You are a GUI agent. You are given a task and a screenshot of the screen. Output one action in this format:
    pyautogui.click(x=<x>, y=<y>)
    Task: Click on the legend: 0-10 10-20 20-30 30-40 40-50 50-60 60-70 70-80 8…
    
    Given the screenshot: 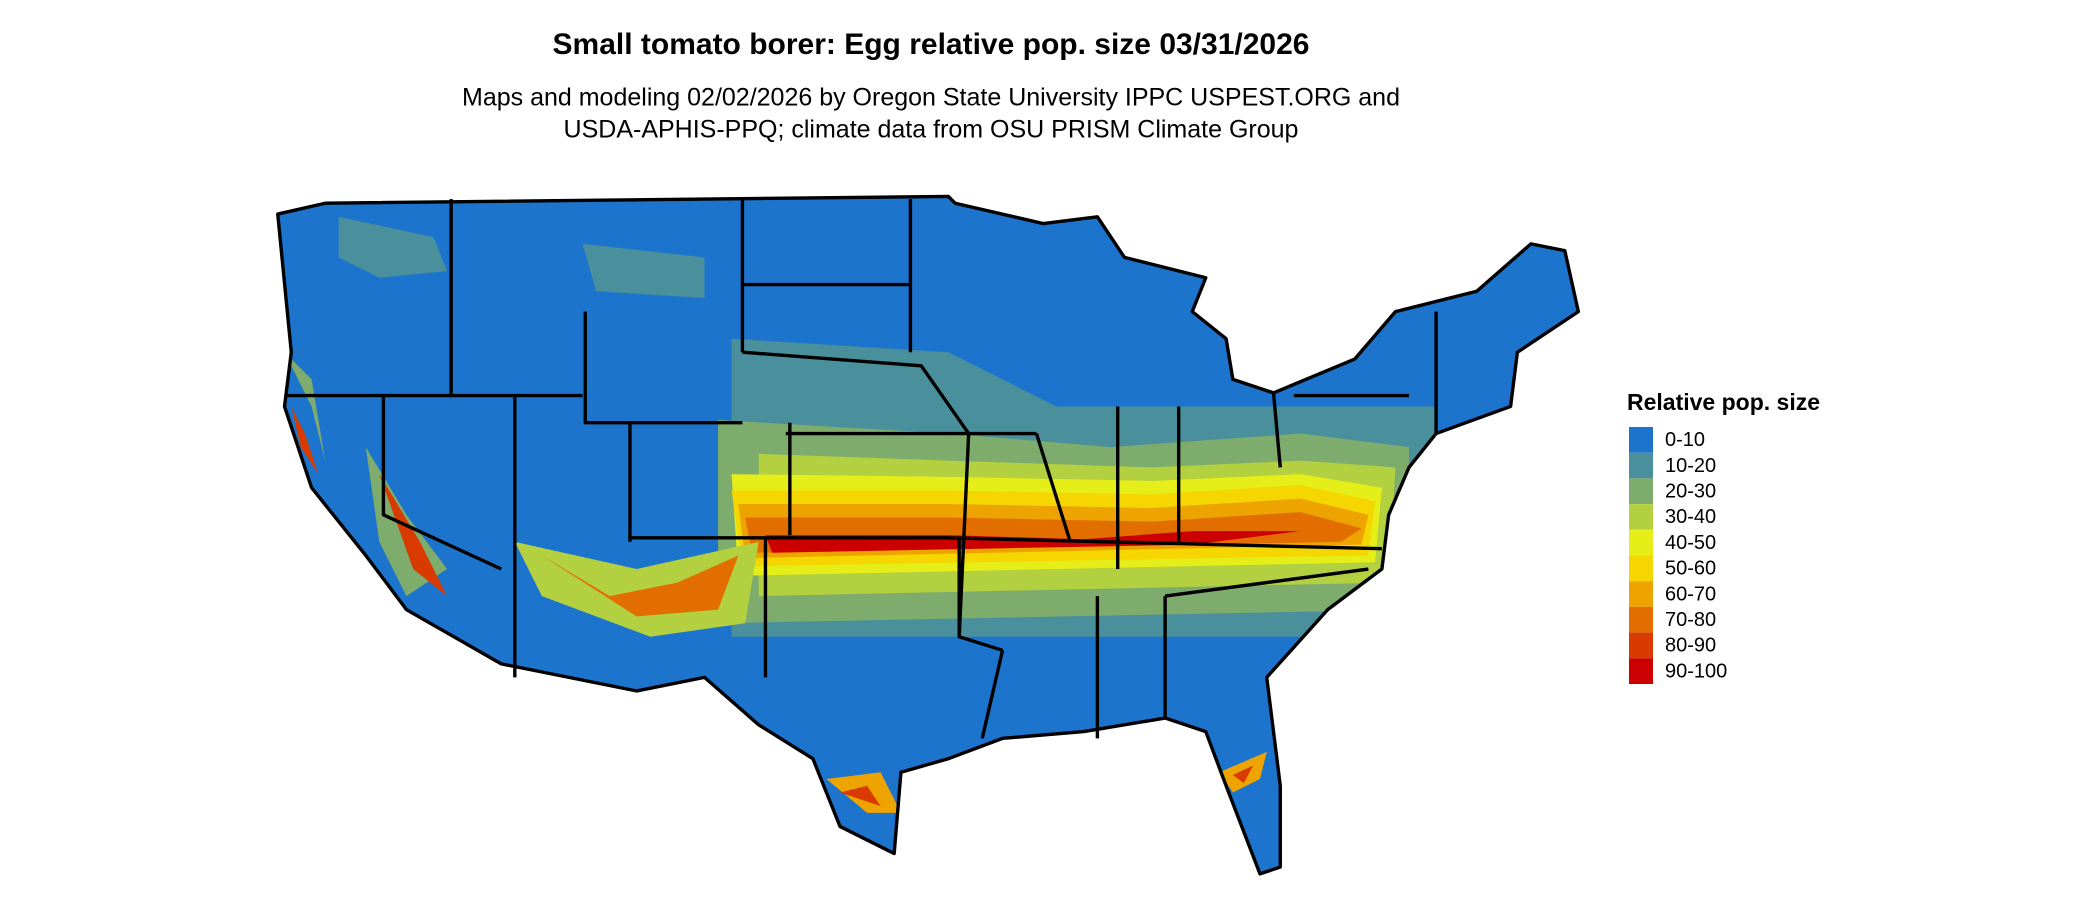 What is the action you would take?
    pyautogui.click(x=1678, y=555)
    